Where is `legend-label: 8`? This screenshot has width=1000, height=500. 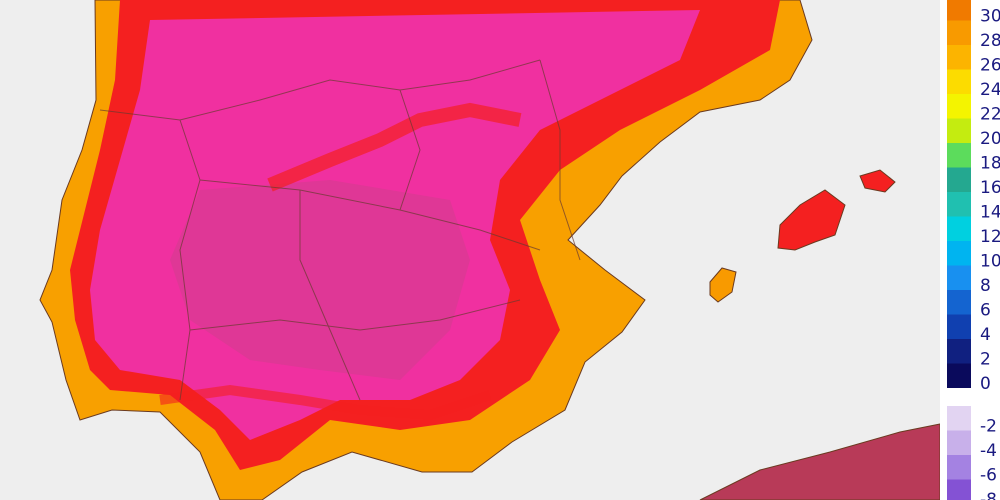 legend-label: 8 is located at coordinates (985, 286).